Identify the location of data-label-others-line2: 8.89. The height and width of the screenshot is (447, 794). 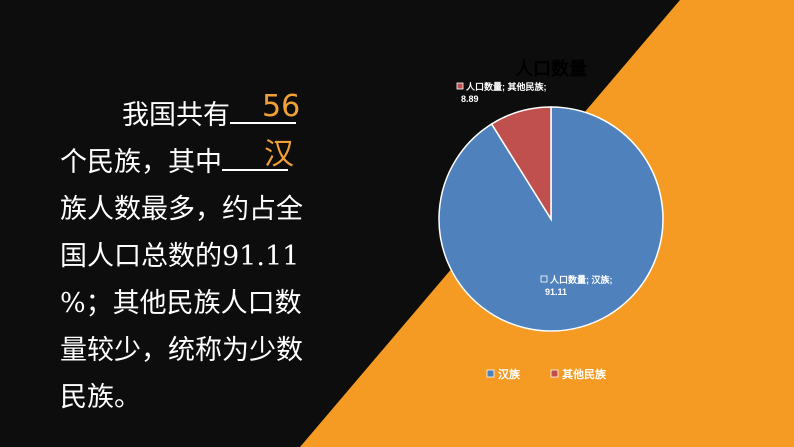
(470, 99).